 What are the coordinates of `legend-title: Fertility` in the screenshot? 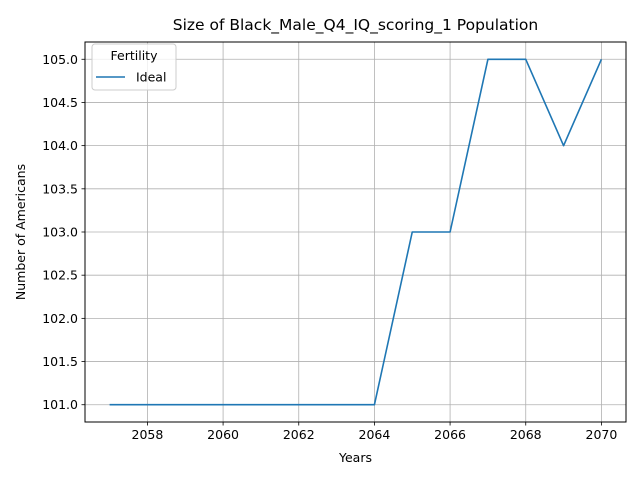 It's located at (135, 55).